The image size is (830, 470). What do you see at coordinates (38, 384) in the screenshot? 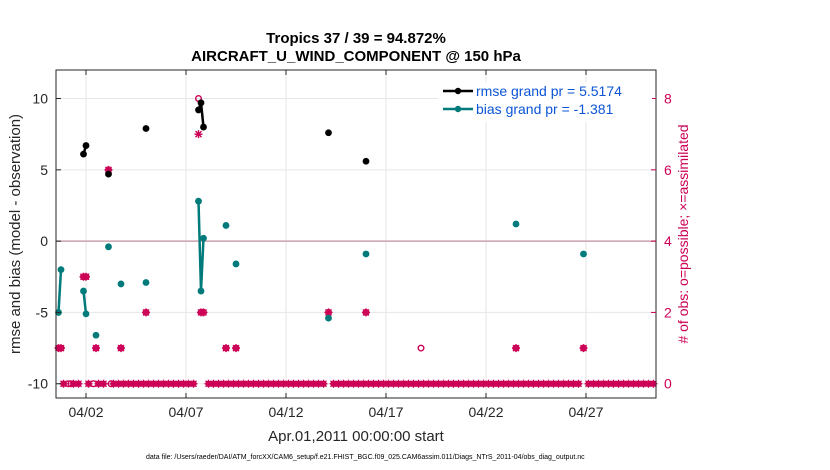
I see `y-tick-label: -10` at bounding box center [38, 384].